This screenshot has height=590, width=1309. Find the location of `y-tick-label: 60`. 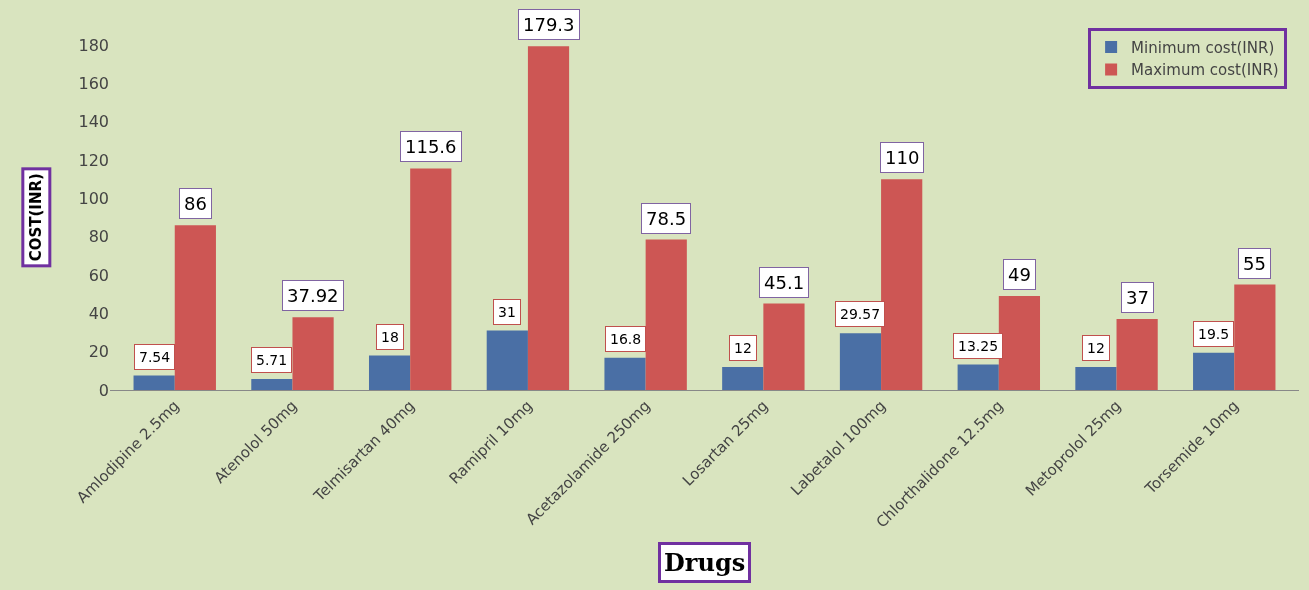

y-tick-label: 60 is located at coordinates (98, 275).